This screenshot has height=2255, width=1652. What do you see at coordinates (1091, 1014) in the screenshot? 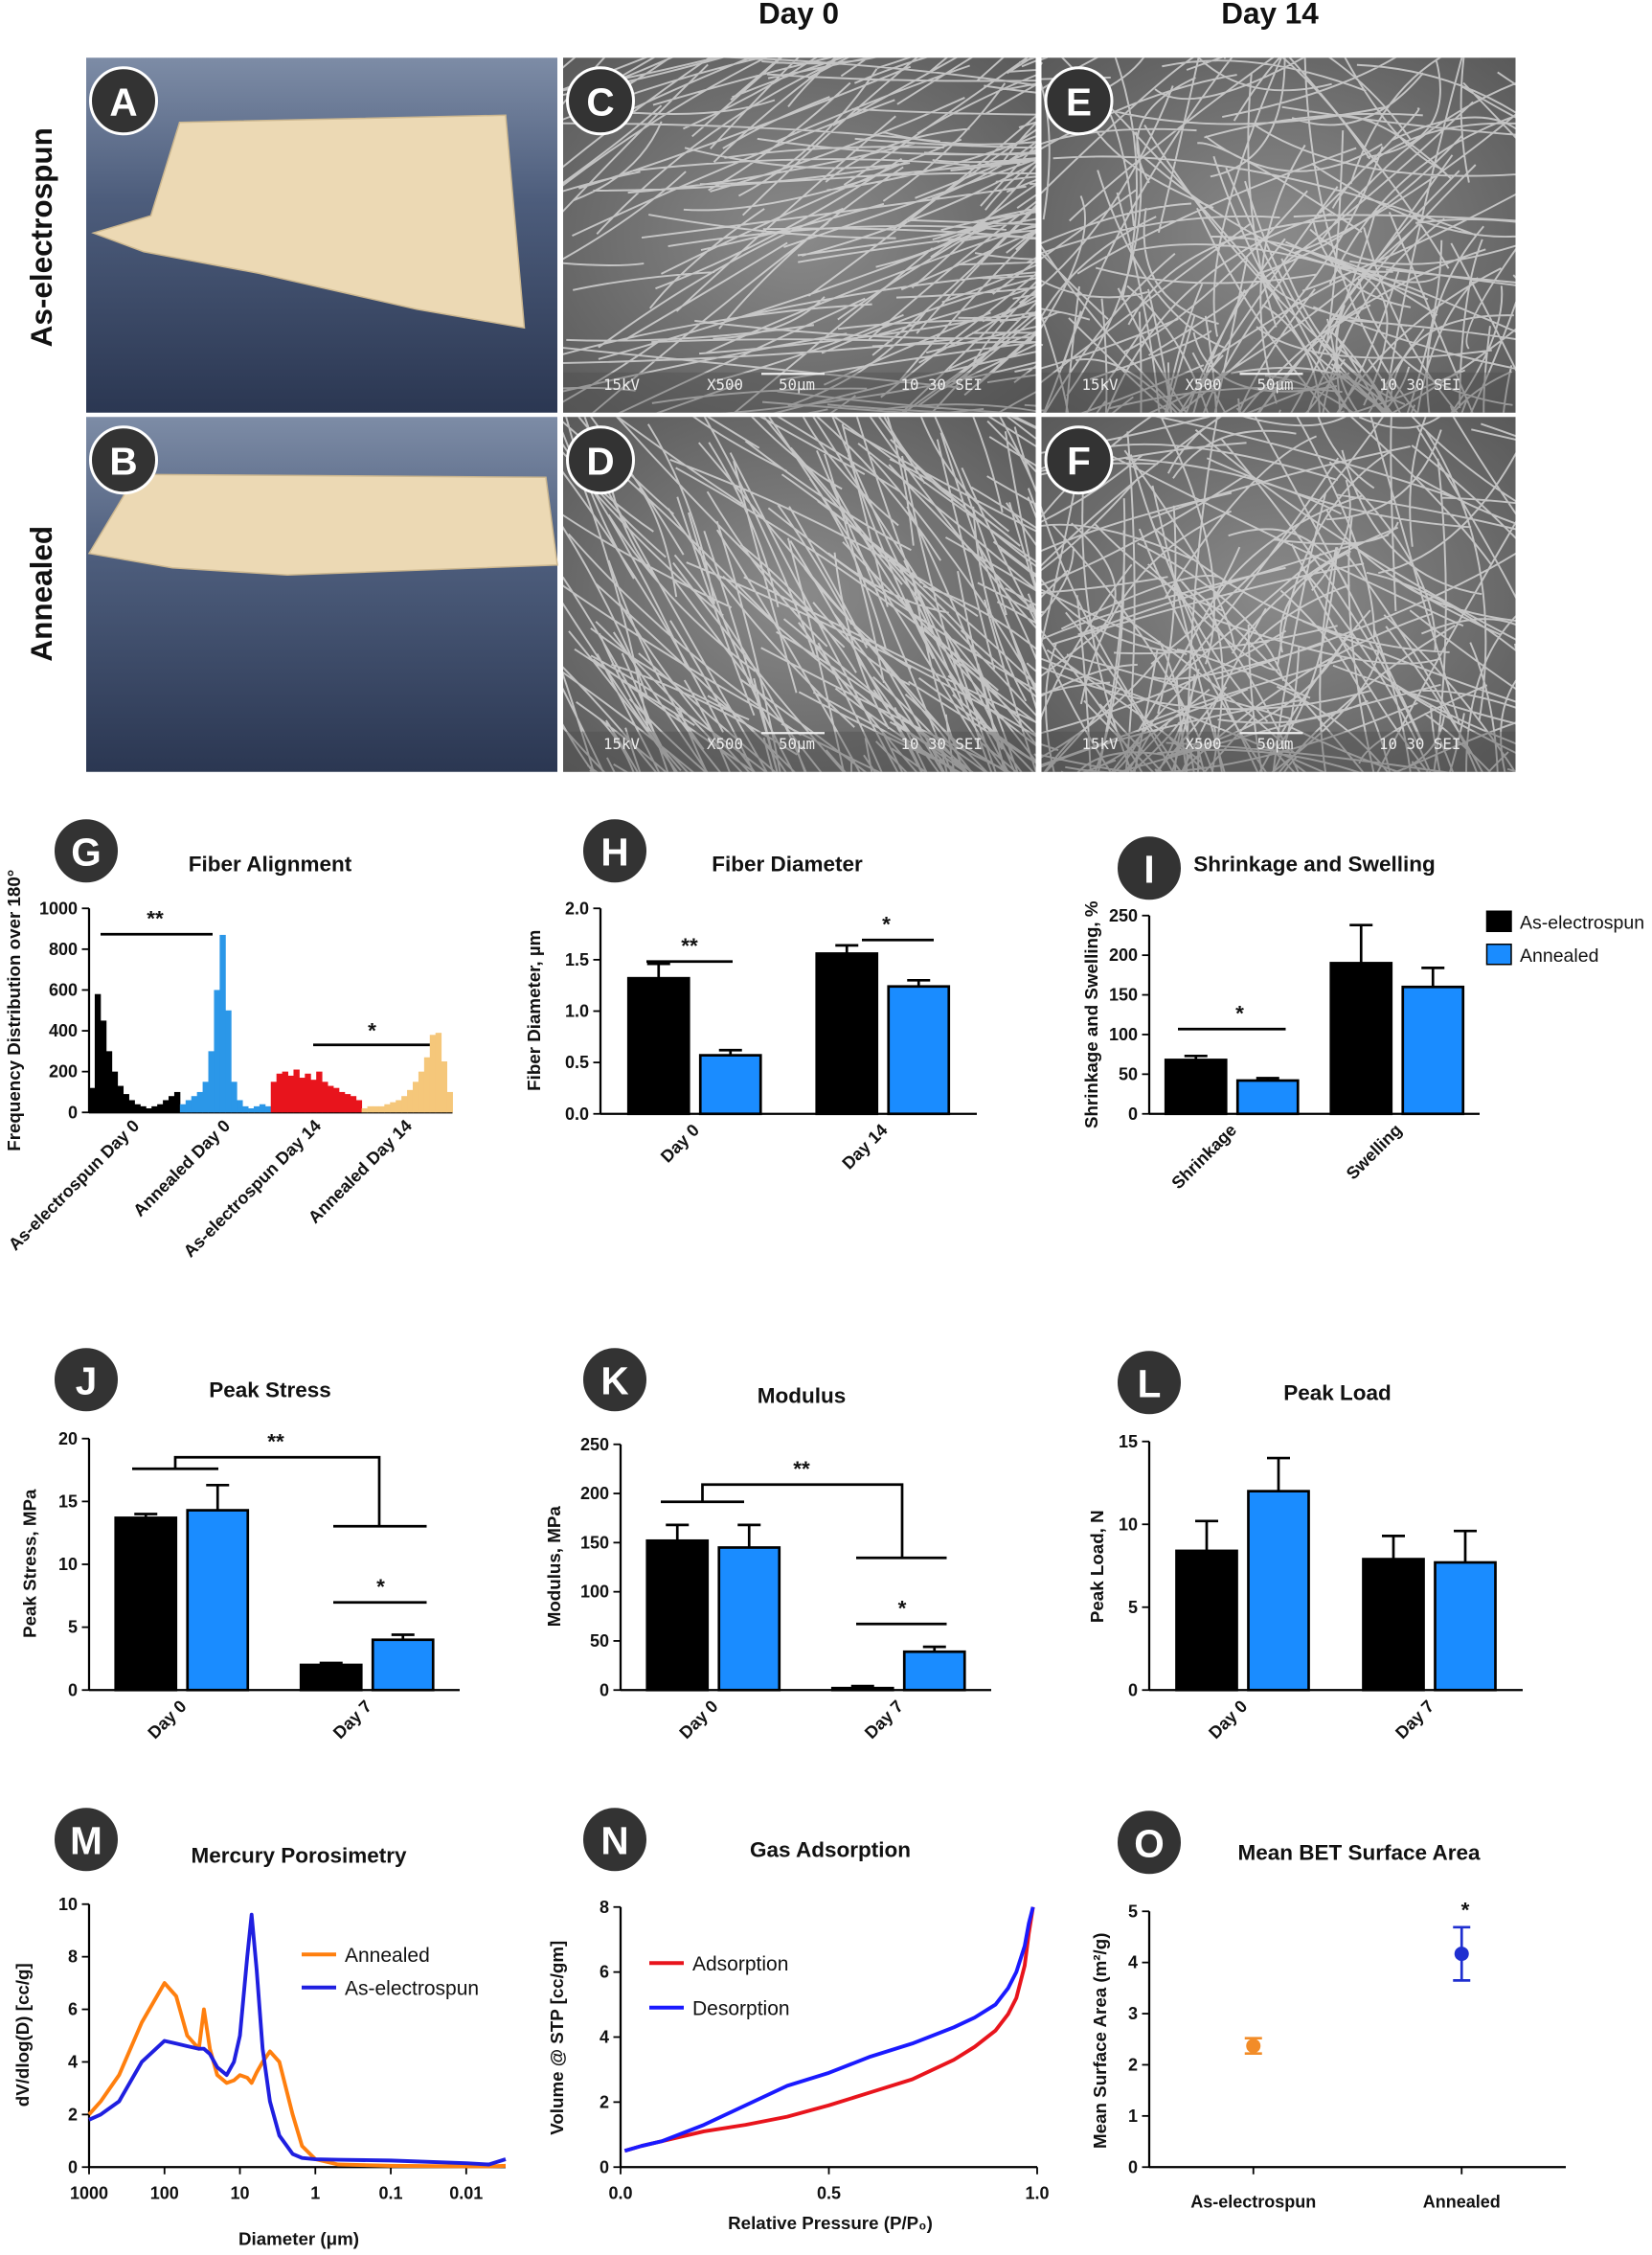
I see `y-axis-label: Shrinkage and Swelling, %` at bounding box center [1091, 1014].